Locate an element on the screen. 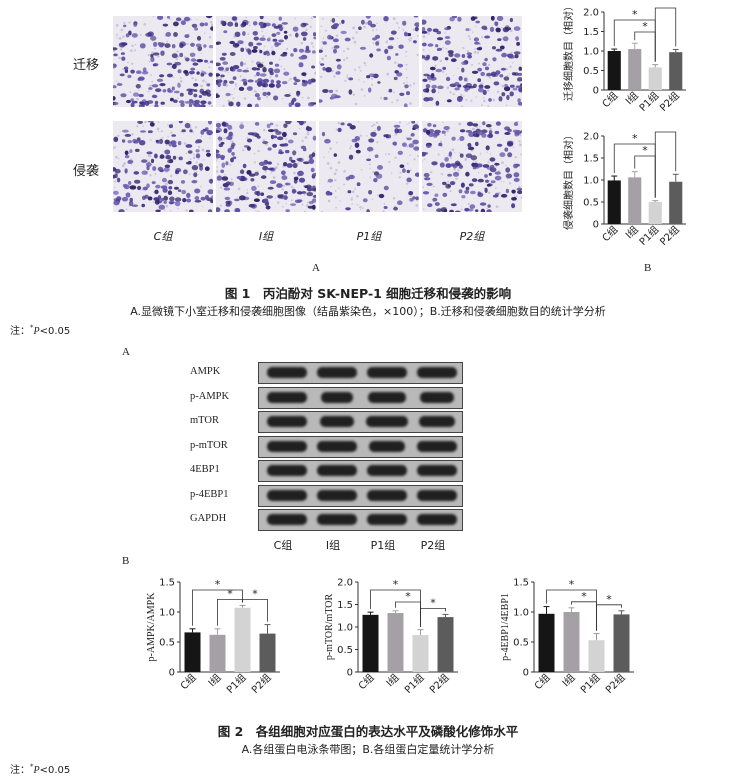 This screenshot has width=736, height=783. x-tick-label: P1组 is located at coordinates (648, 235).